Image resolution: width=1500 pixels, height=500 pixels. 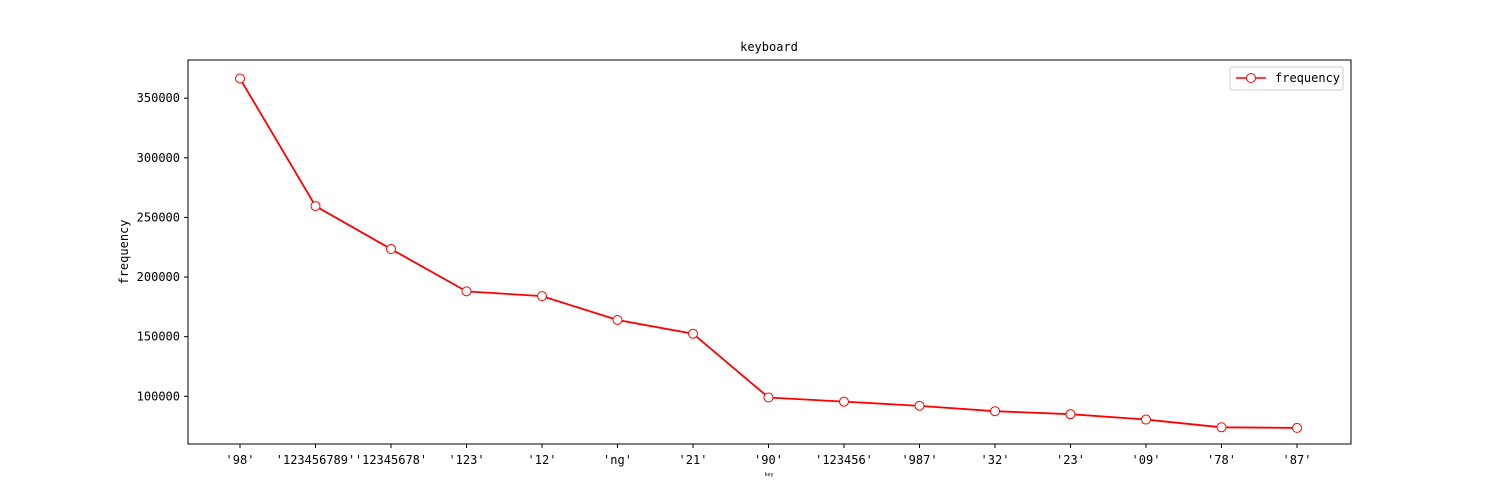 I want to click on chart-title: keyboard, so click(x=769, y=47).